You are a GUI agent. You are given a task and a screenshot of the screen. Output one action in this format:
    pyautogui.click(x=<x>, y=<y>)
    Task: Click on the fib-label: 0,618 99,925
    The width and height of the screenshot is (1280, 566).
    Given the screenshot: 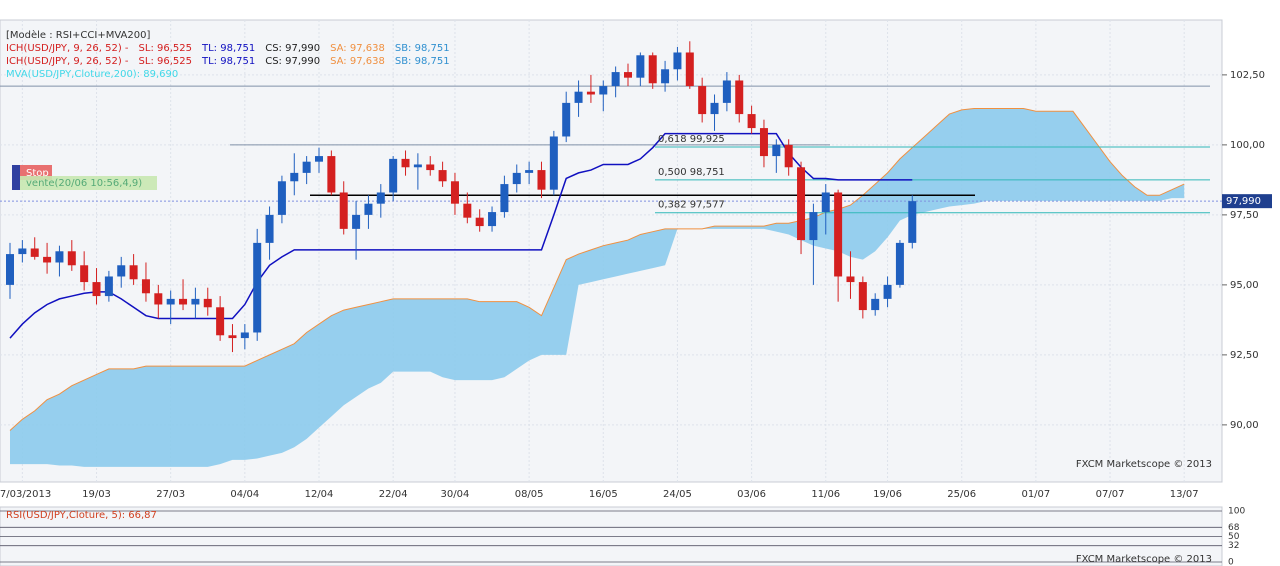 What is the action you would take?
    pyautogui.click(x=691, y=139)
    